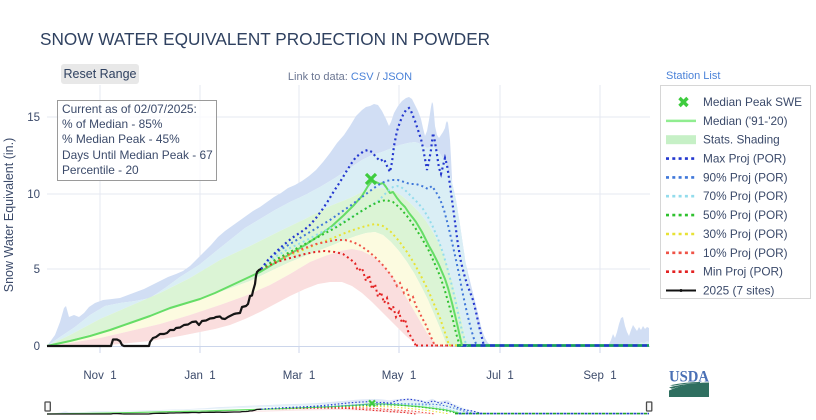  Describe the element at coordinates (741, 140) in the screenshot. I see `svg-text: Stats. Shading` at that location.